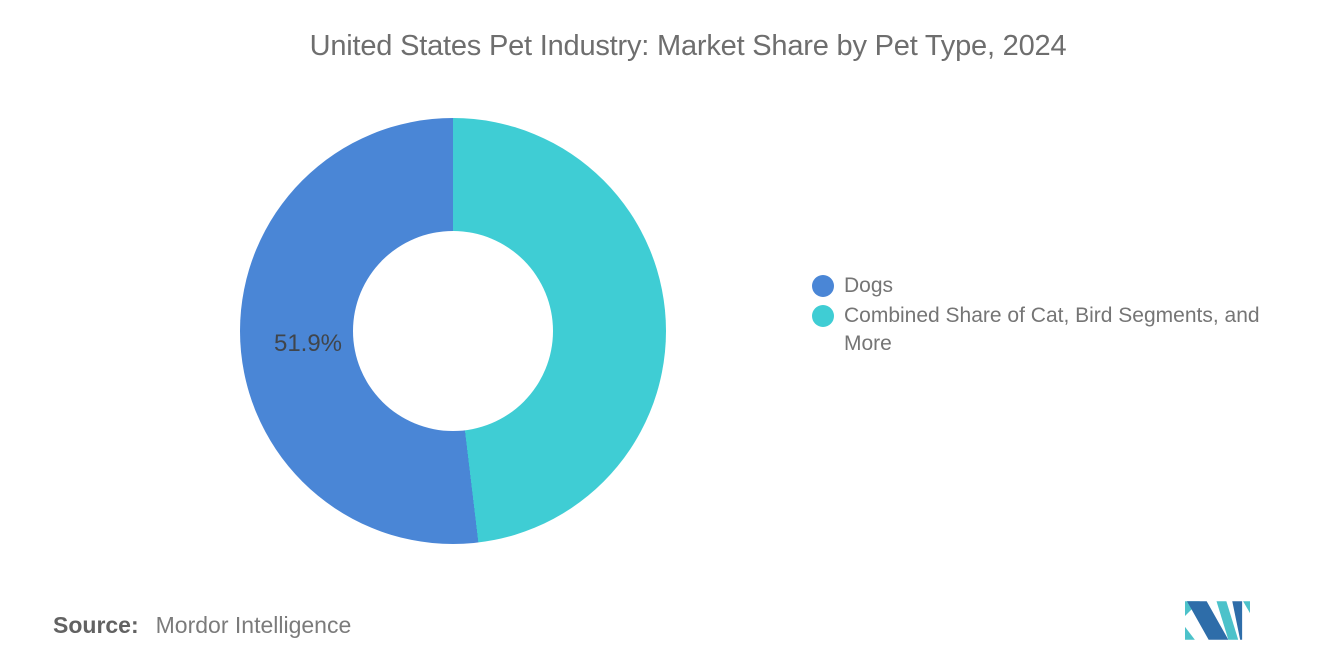 The height and width of the screenshot is (665, 1320). I want to click on slice-data-label: 51.9%, so click(308, 343).